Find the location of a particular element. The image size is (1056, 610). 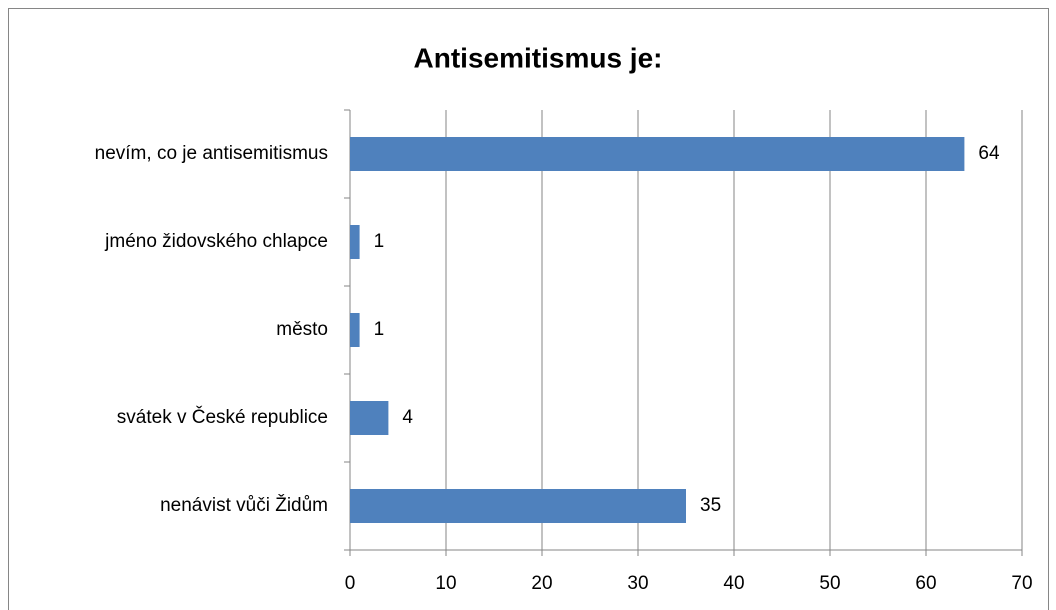

x-tick-label: 20 is located at coordinates (541, 583).